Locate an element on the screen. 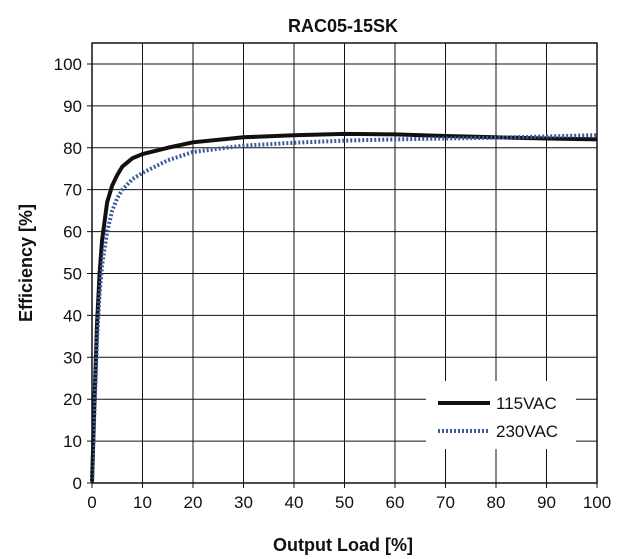  y-tick-label: 40 is located at coordinates (72, 315).